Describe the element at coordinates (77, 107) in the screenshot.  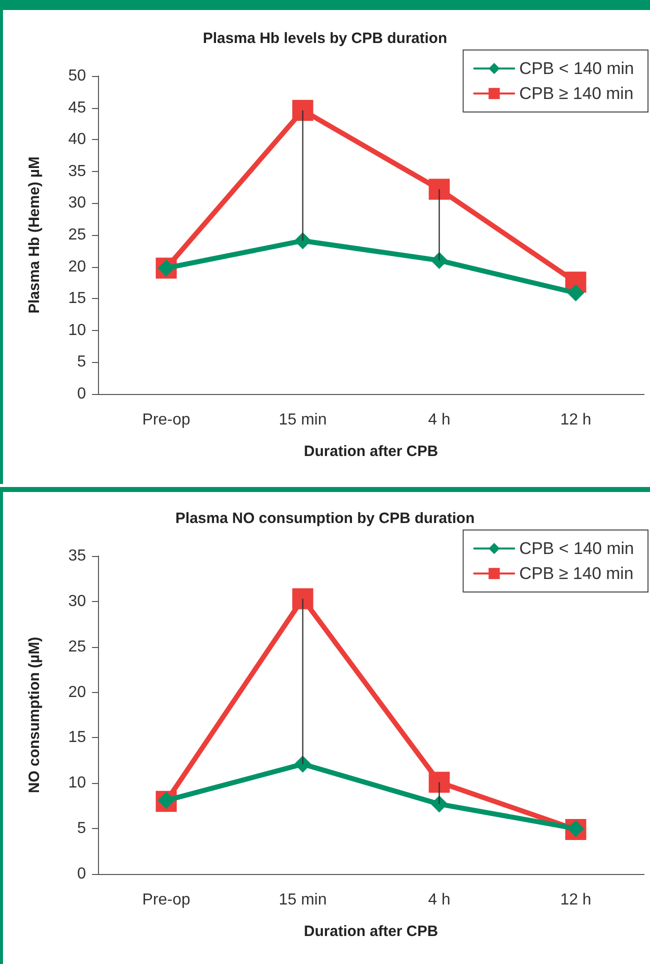
I see `y-tick-label: 45` at that location.